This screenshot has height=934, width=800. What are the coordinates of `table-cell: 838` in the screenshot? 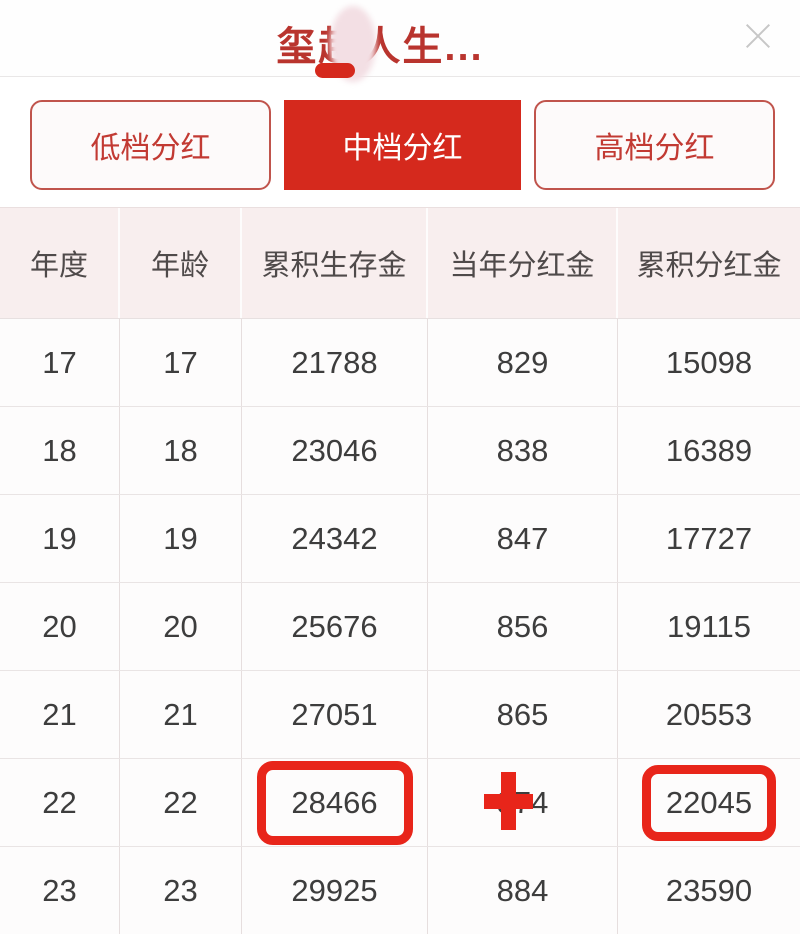 It's located at (523, 450).